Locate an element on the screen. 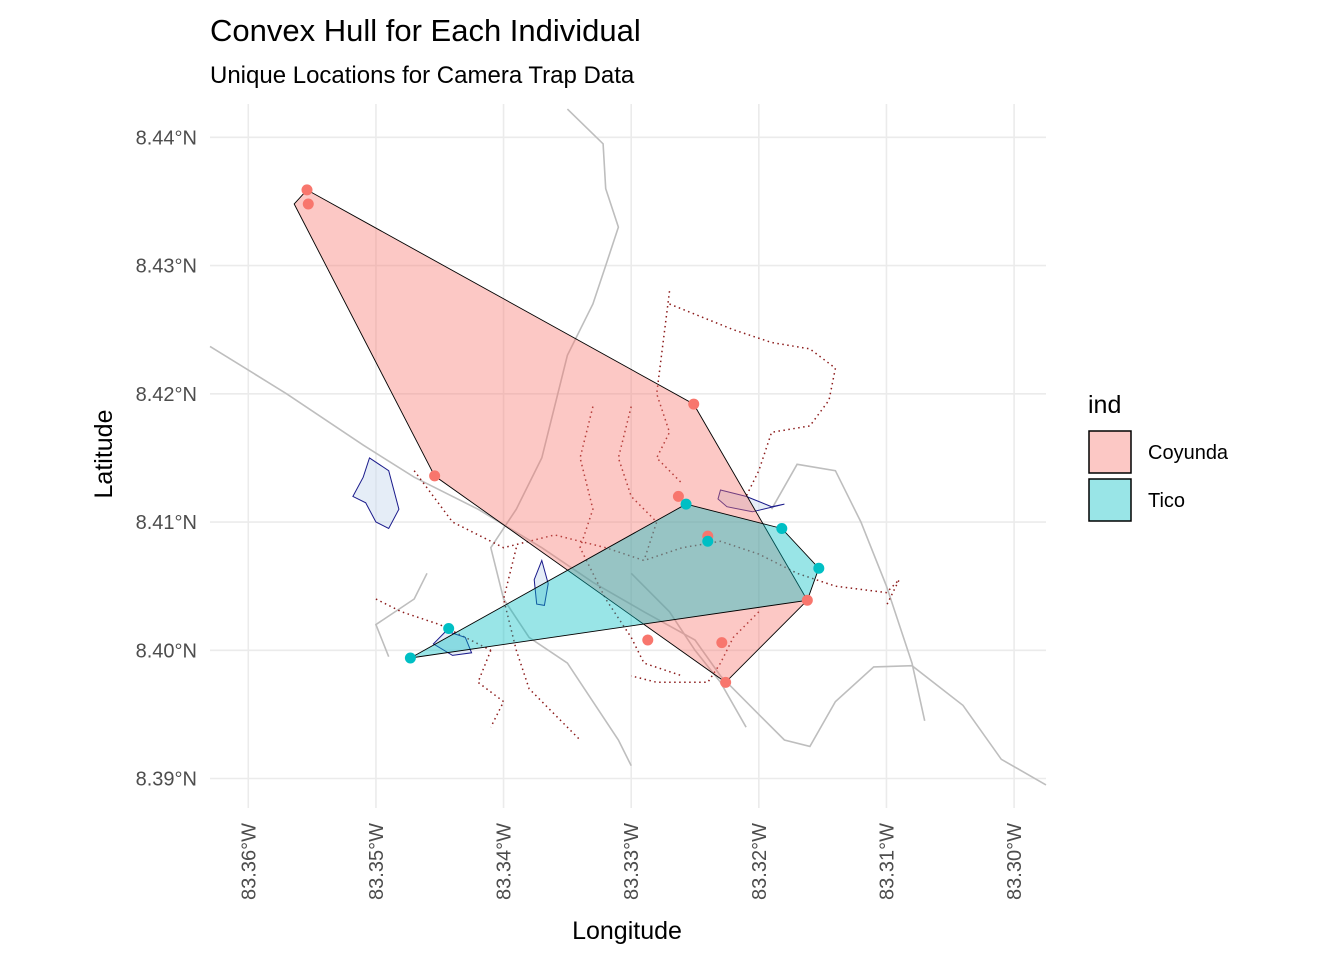 This screenshot has width=1344, height=960. pond-polygons is located at coordinates (568, 556).